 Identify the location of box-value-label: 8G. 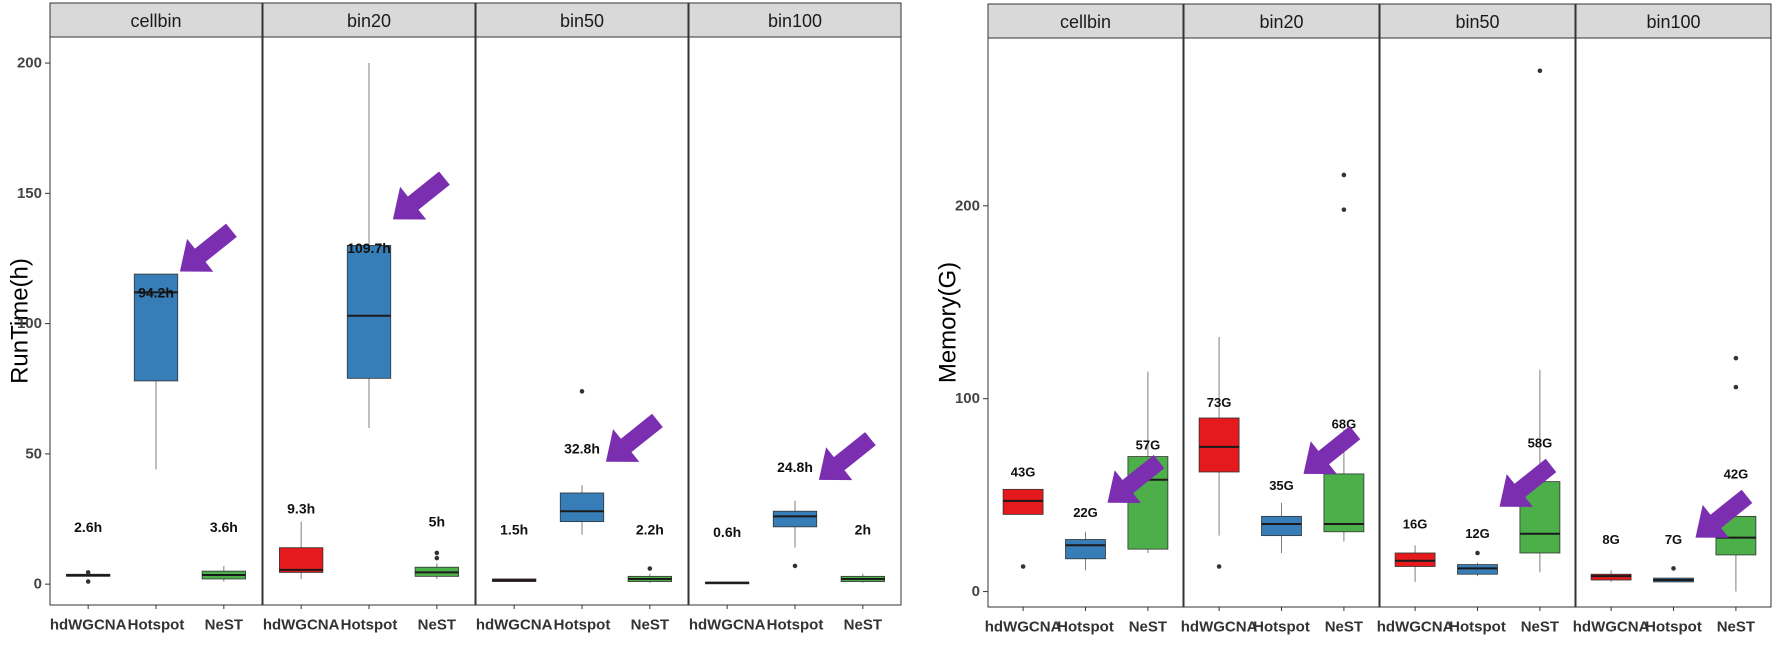
(1610, 539).